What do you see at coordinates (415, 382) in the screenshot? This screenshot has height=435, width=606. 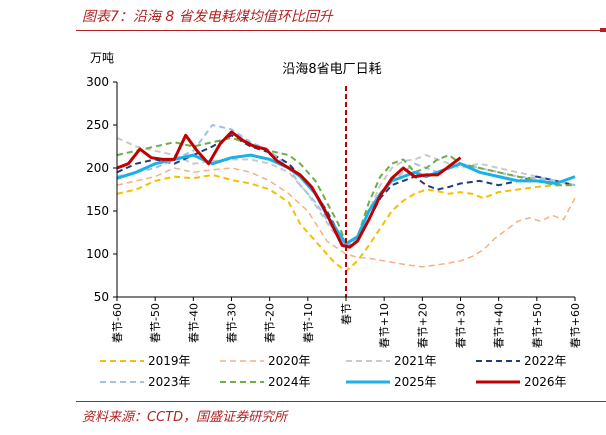 I see `legend-label-2025年: 2025年` at bounding box center [415, 382].